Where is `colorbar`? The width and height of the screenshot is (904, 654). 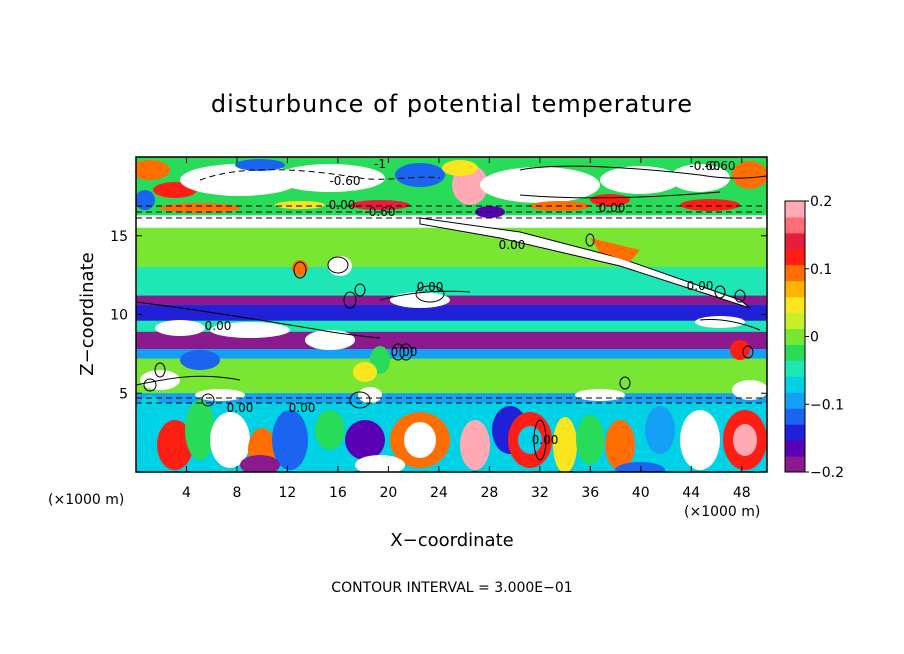 colorbar is located at coordinates (795, 337).